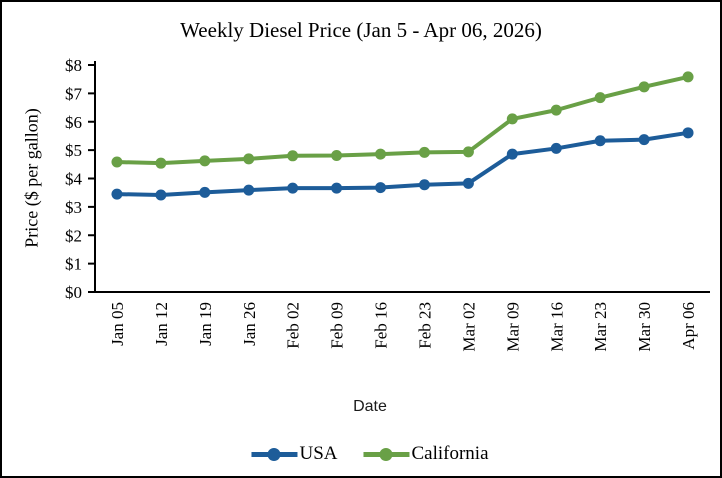 Image resolution: width=722 pixels, height=478 pixels. Describe the element at coordinates (117, 324) in the screenshot. I see `x-tick-label: Jan 05` at that location.